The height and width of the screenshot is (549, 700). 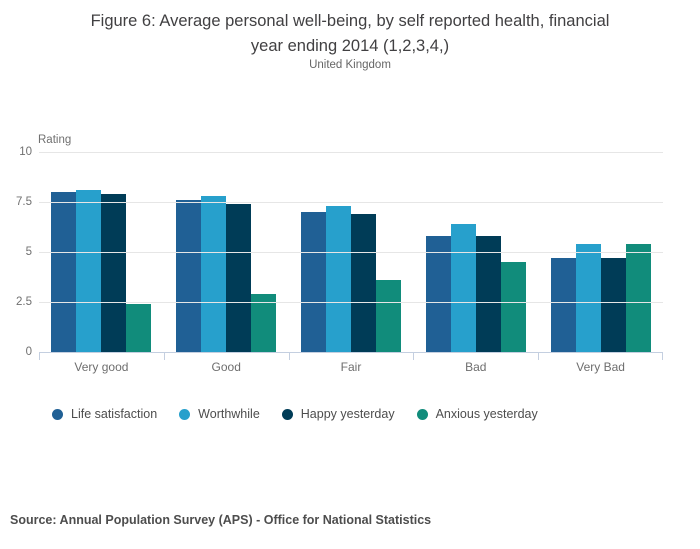 What do you see at coordinates (588, 298) in the screenshot?
I see `worthwhile-bar-very-bad` at bounding box center [588, 298].